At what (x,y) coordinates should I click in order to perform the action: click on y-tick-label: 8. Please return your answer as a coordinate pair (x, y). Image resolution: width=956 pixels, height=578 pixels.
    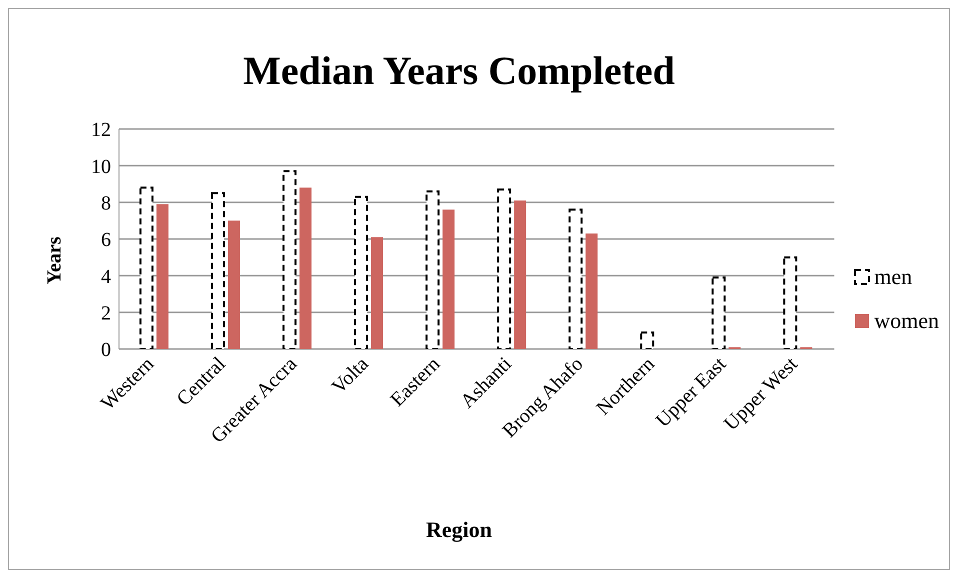
    Looking at the image, I should click on (106, 203).